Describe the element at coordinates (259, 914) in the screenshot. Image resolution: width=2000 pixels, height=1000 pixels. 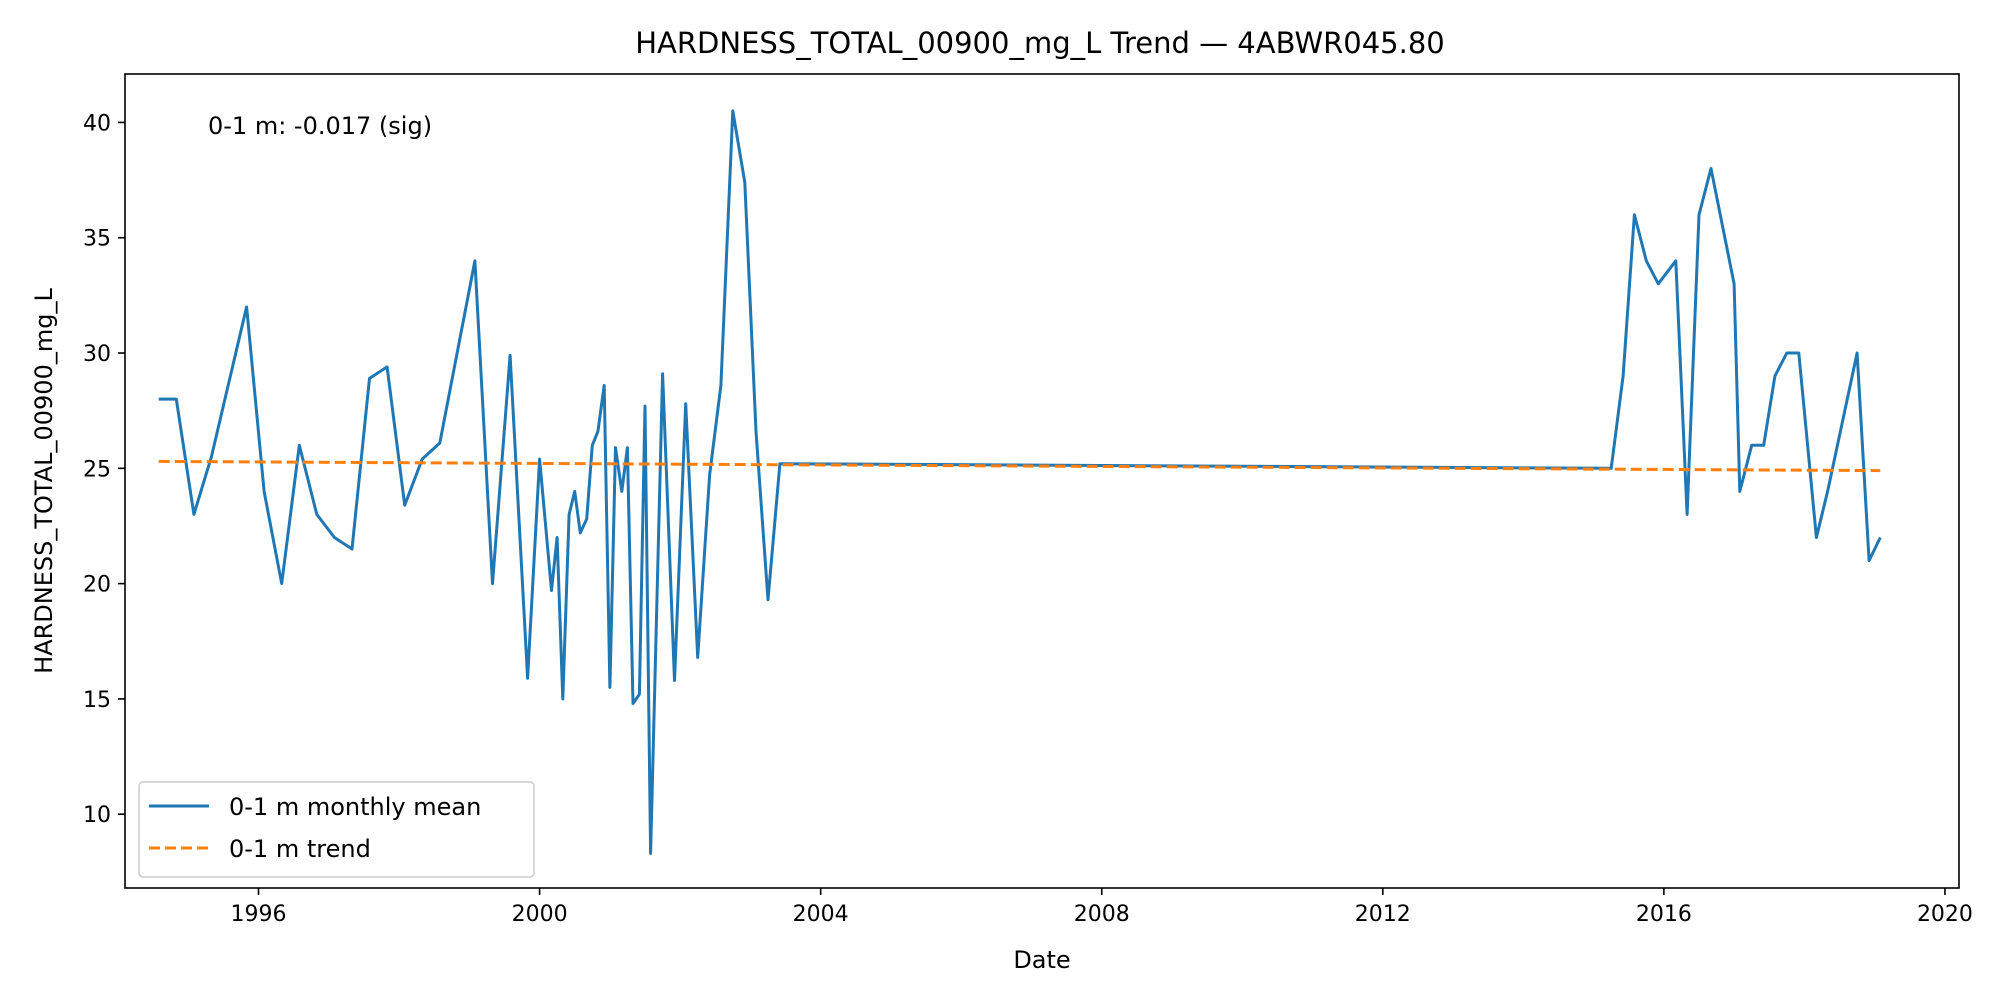
I see `x-tick-label: 1996` at that location.